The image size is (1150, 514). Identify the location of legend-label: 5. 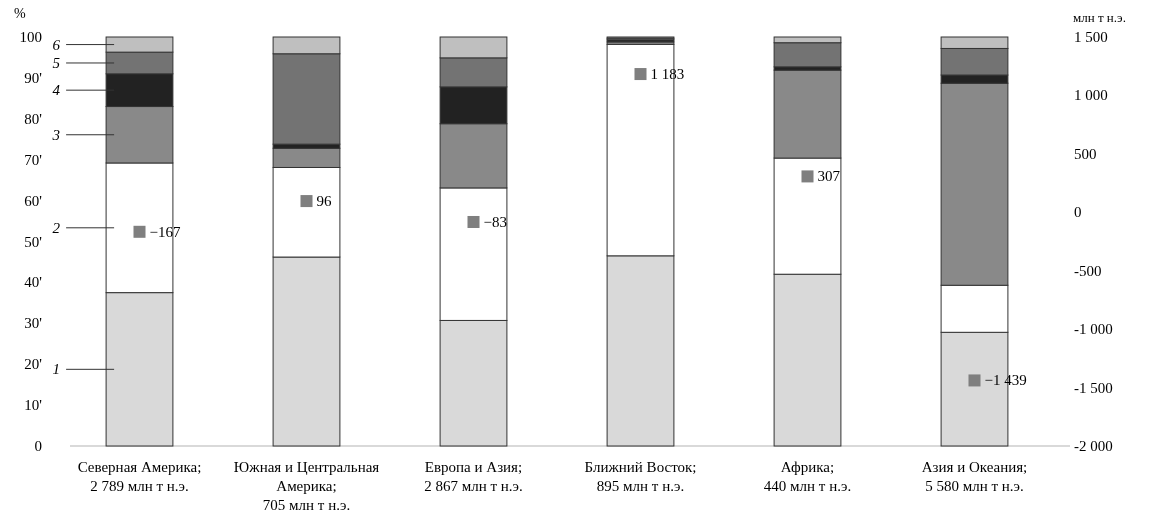
(56, 62).